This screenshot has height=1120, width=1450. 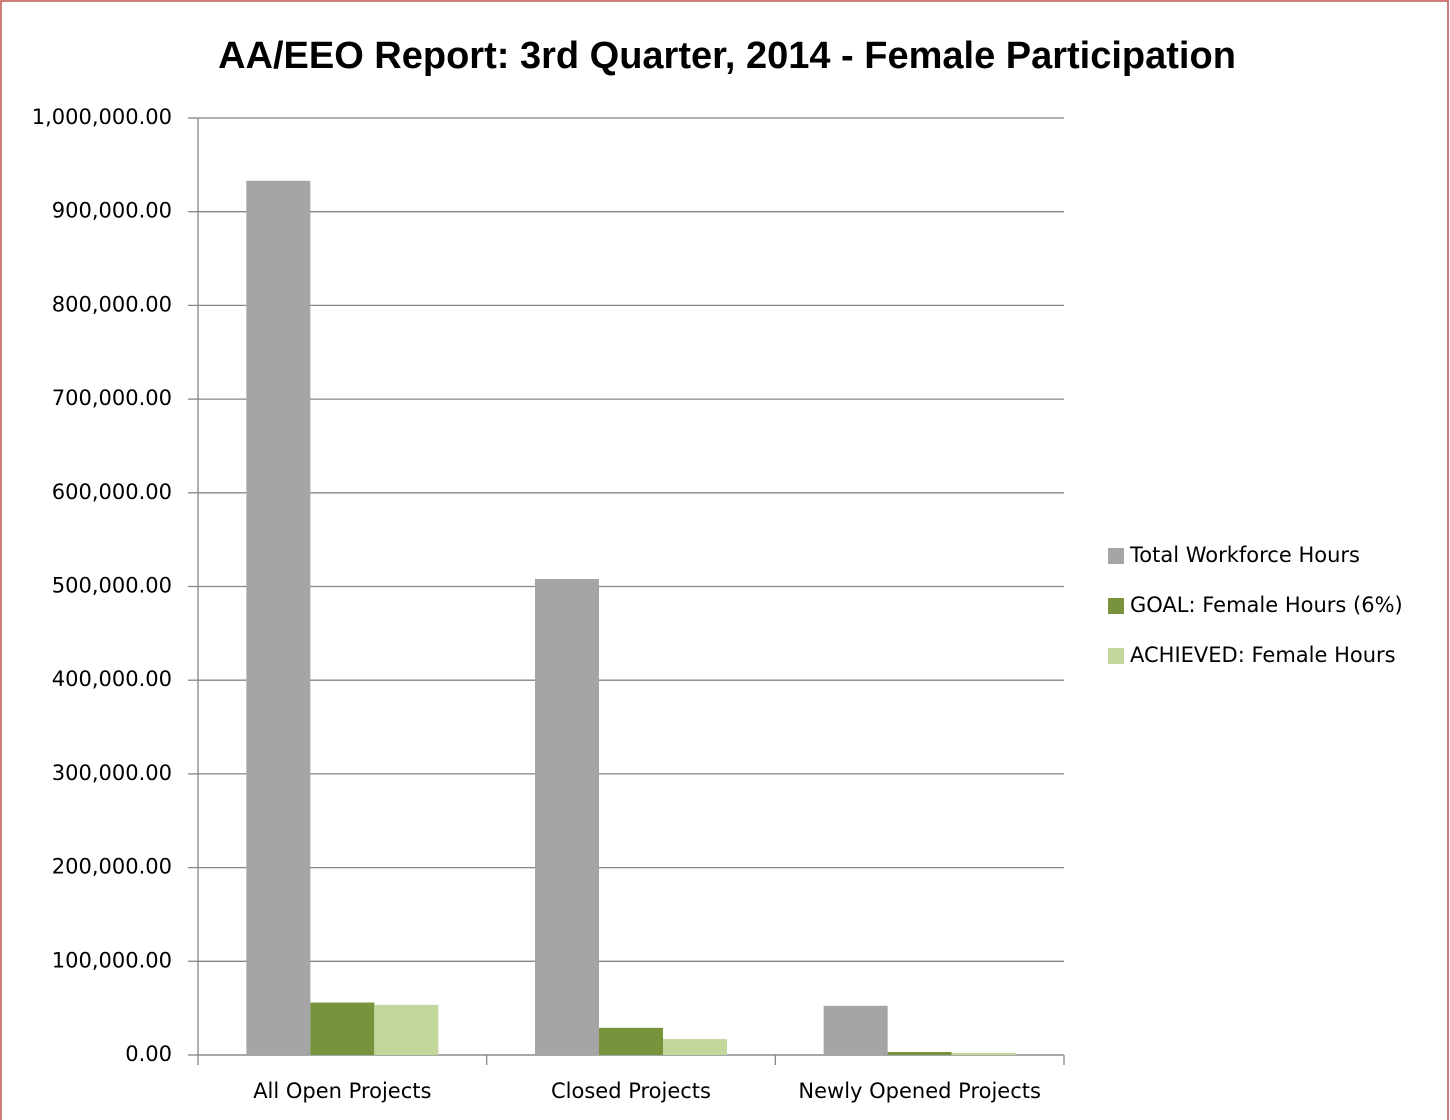 I want to click on y-tick-label: 600,000.00, so click(x=112, y=492).